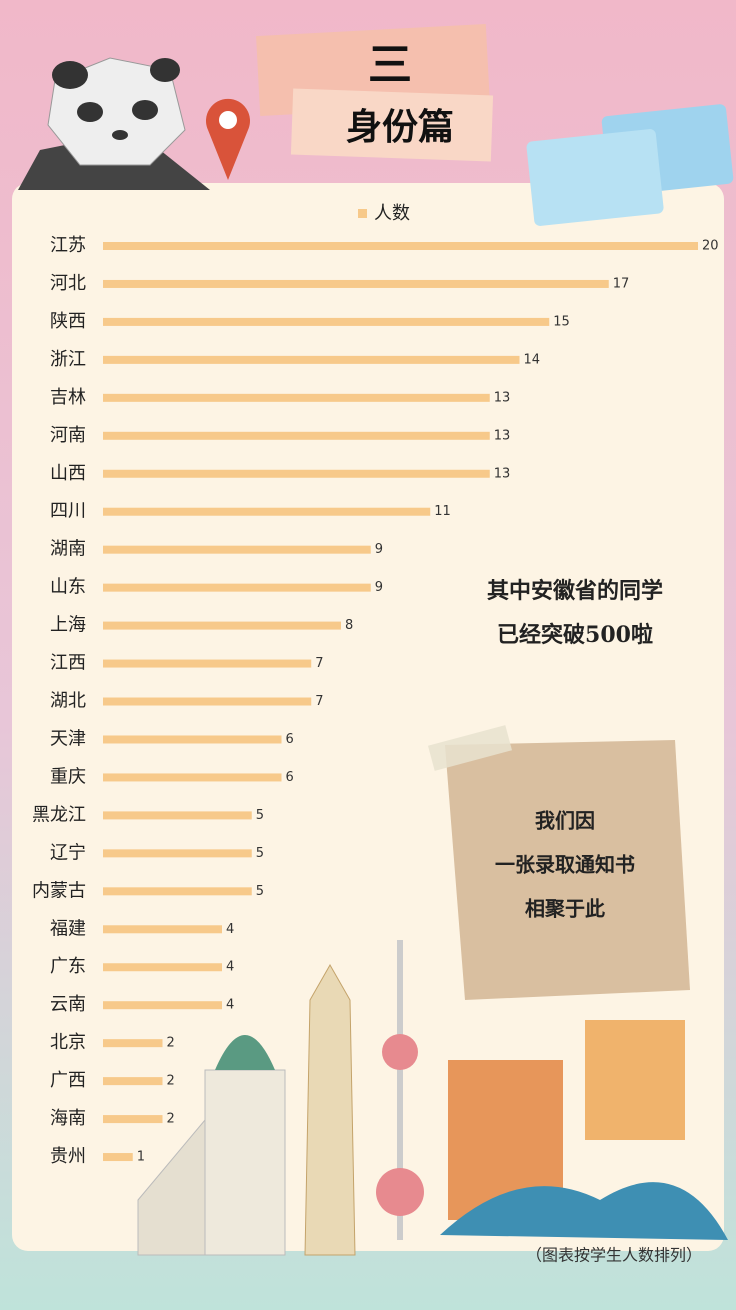 This screenshot has height=1310, width=736. What do you see at coordinates (442, 511) in the screenshot?
I see `value-label: 11` at bounding box center [442, 511].